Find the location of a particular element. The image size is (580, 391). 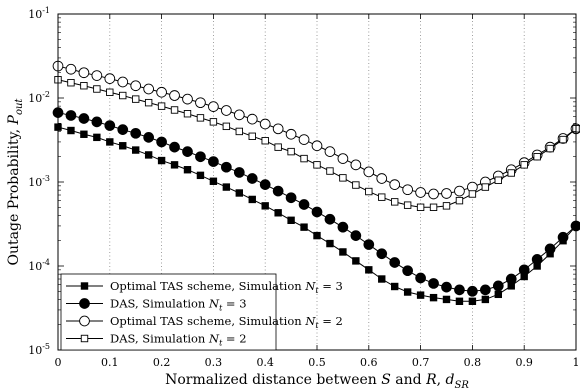

x-tick-label: 0.9 is located at coordinates (524, 362).